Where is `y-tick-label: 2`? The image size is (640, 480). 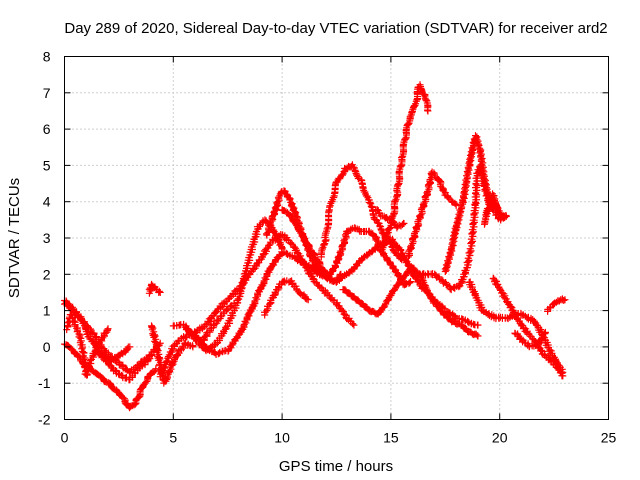 y-tick-label: 2 is located at coordinates (47, 274).